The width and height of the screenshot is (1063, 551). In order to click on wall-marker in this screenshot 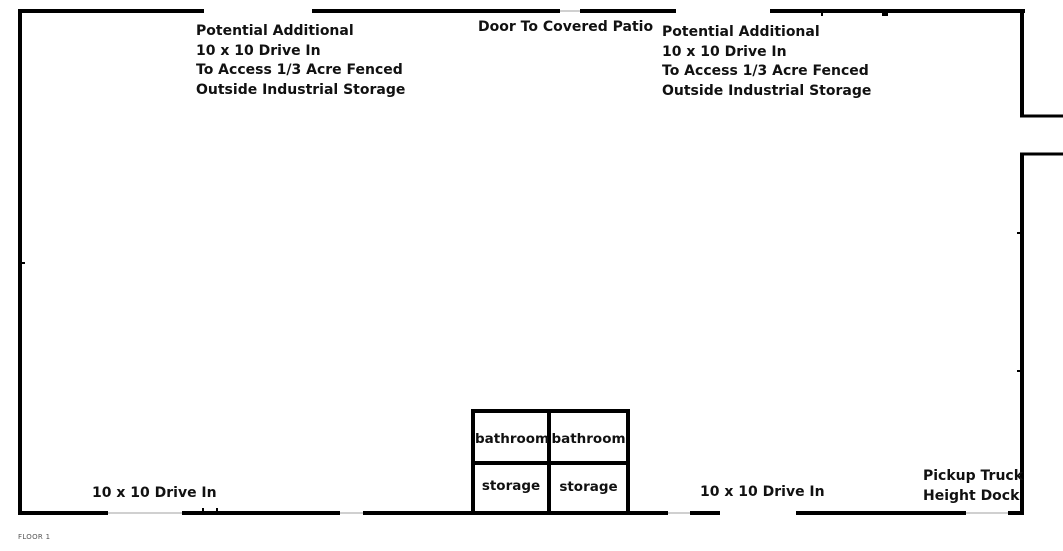, I will do `click(885, 13)`.